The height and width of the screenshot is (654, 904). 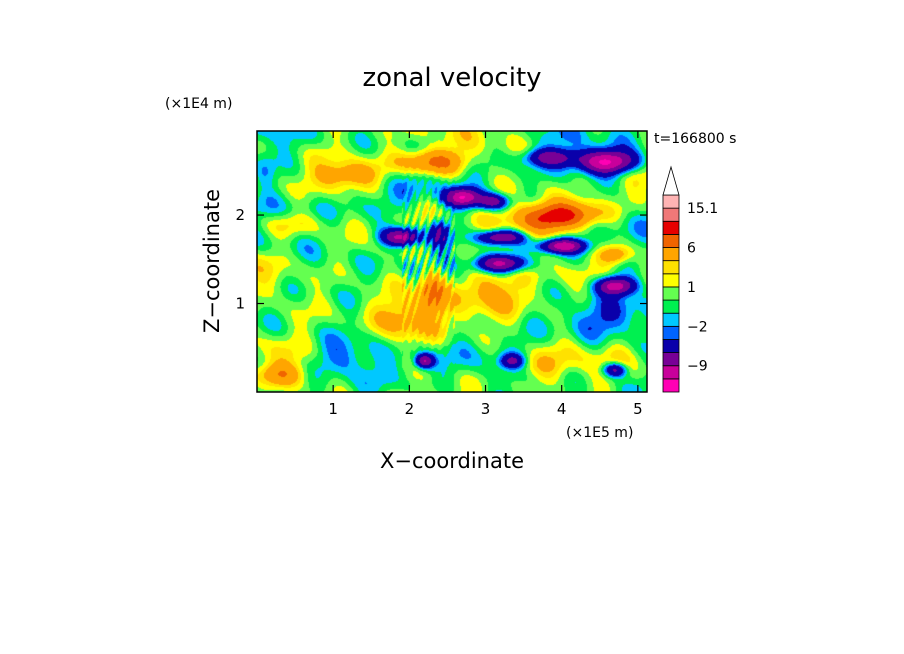 What do you see at coordinates (638, 409) in the screenshot?
I see `x-tick-label: 5` at bounding box center [638, 409].